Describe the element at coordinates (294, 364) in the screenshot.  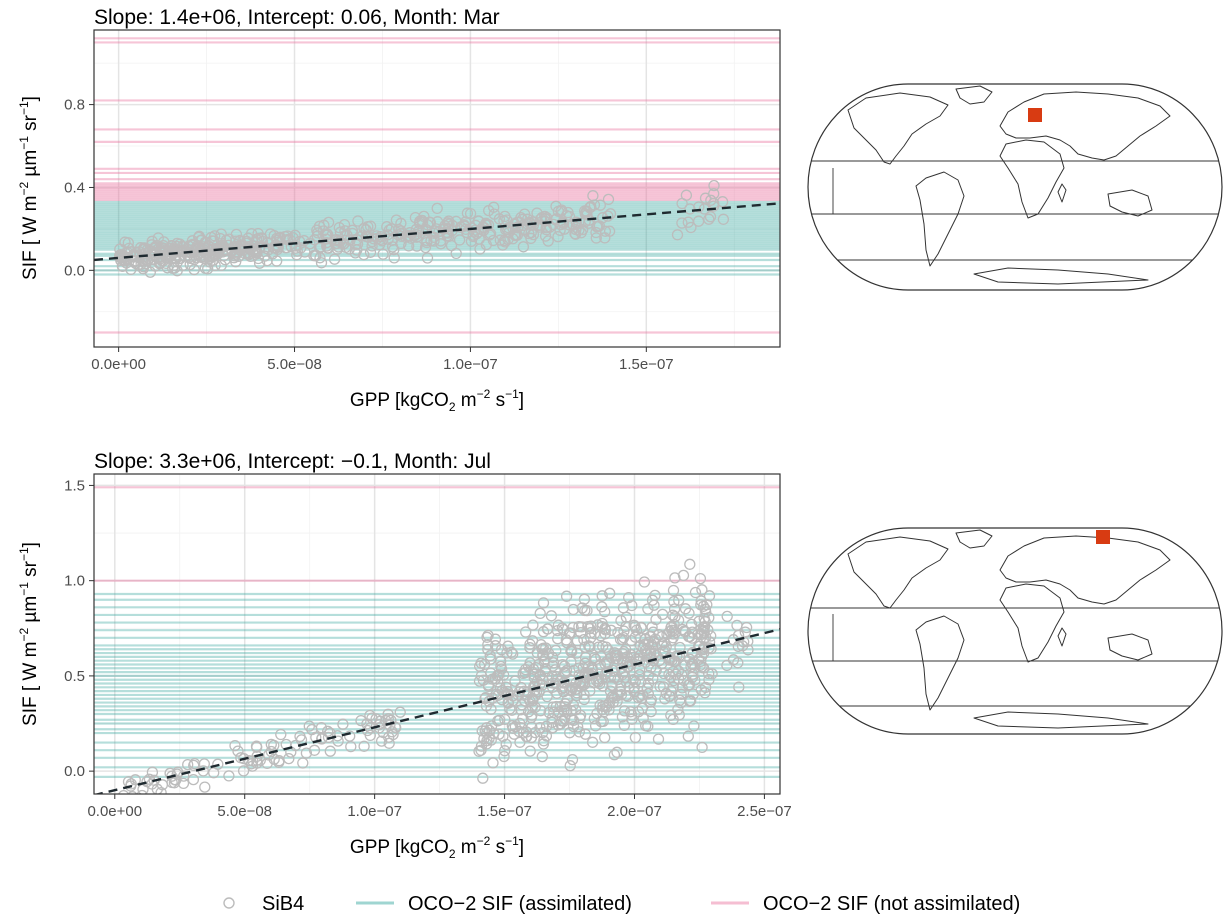
I see `x-tick-label: 5.0e−08` at that location.